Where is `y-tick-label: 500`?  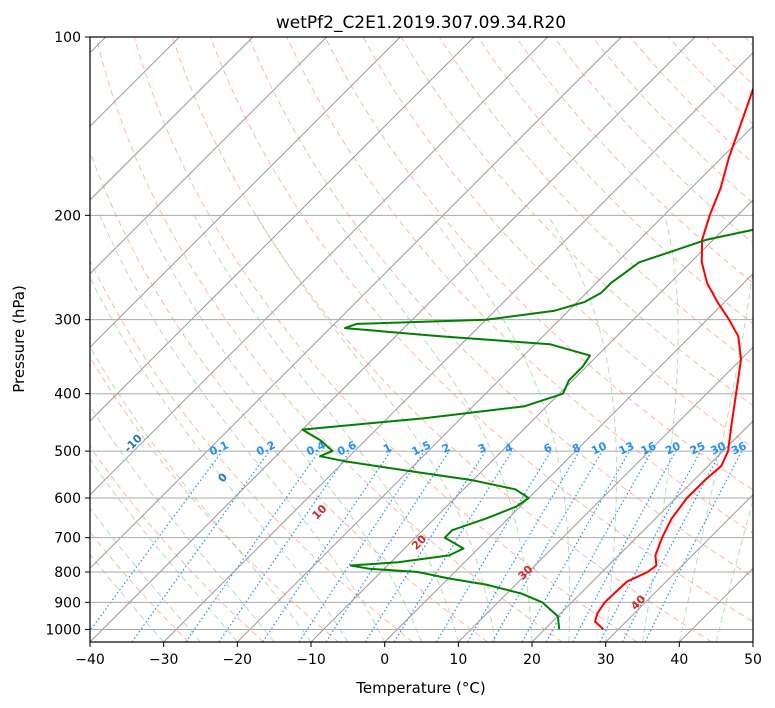 y-tick-label: 500 is located at coordinates (67, 452).